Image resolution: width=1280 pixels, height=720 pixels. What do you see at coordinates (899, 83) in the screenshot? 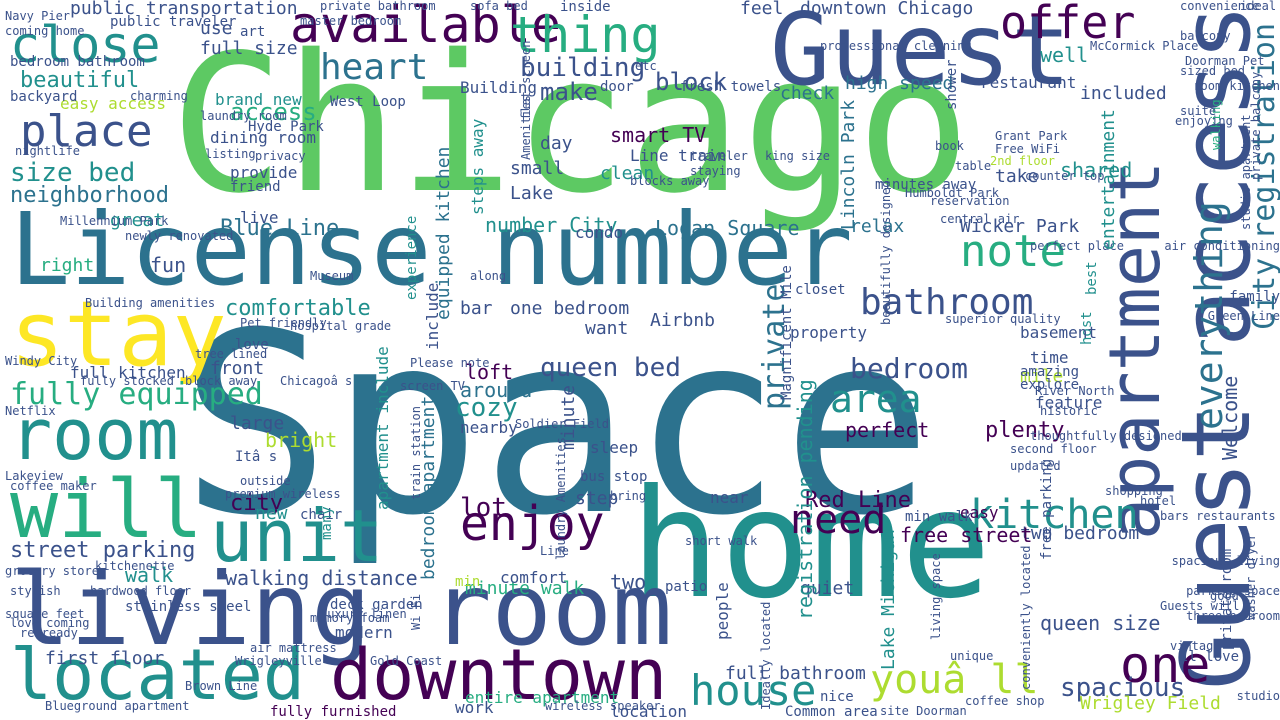
I see `cloud-word: high speed` at bounding box center [899, 83].